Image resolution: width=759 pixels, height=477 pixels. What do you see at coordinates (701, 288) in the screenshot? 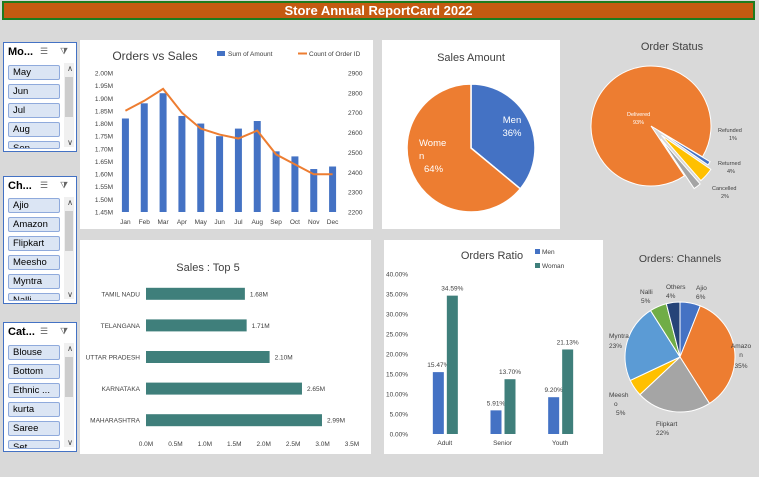
I see `pie-label-ajio: Ajio` at bounding box center [701, 288].